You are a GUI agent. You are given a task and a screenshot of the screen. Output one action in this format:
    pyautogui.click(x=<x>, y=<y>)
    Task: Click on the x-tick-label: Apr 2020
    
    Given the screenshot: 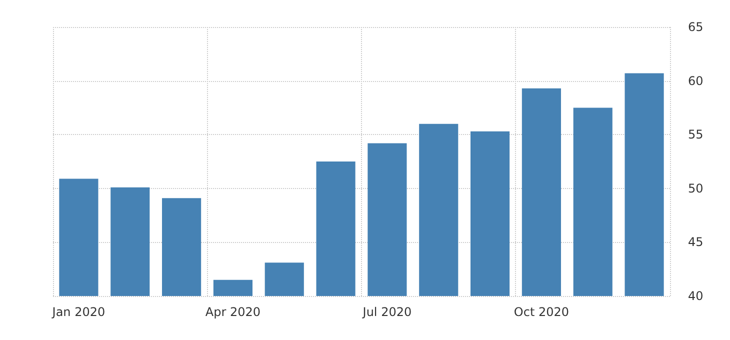 What is the action you would take?
    pyautogui.click(x=233, y=312)
    